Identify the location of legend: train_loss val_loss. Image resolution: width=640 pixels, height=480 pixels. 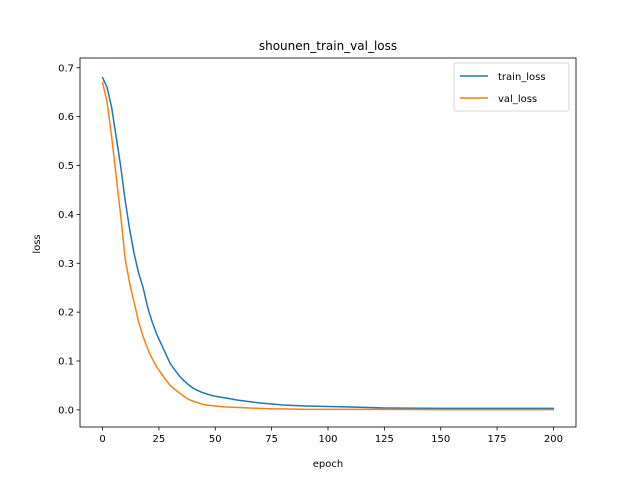
(511, 87).